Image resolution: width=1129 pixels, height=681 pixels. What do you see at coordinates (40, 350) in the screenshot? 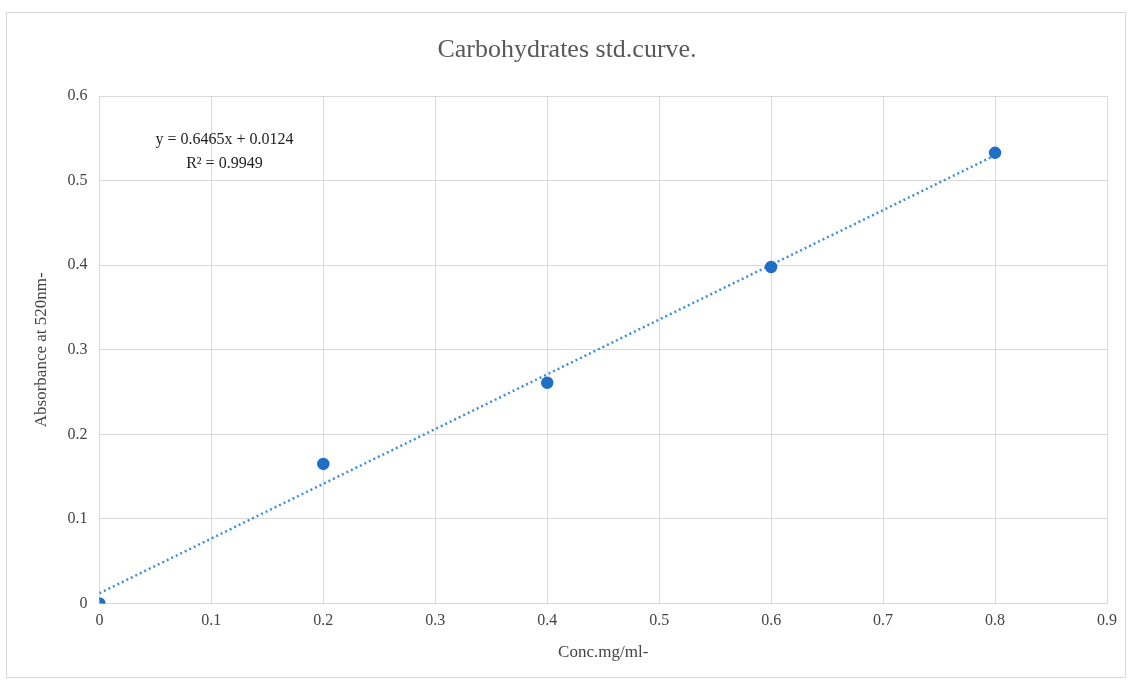
I see `y-axis-title: Absorbance at 520nm-` at bounding box center [40, 350].